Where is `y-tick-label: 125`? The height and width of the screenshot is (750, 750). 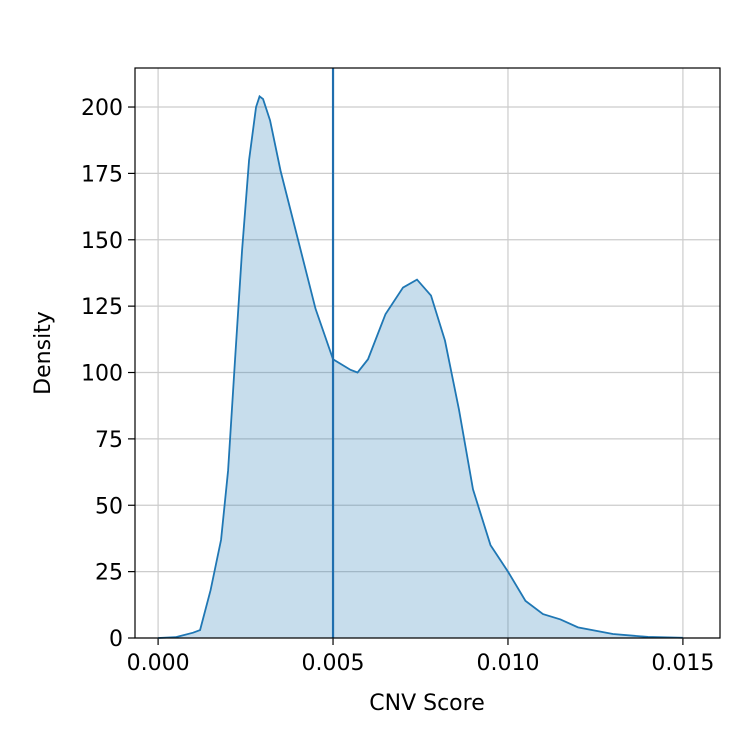 y-tick-label: 125 is located at coordinates (102, 307).